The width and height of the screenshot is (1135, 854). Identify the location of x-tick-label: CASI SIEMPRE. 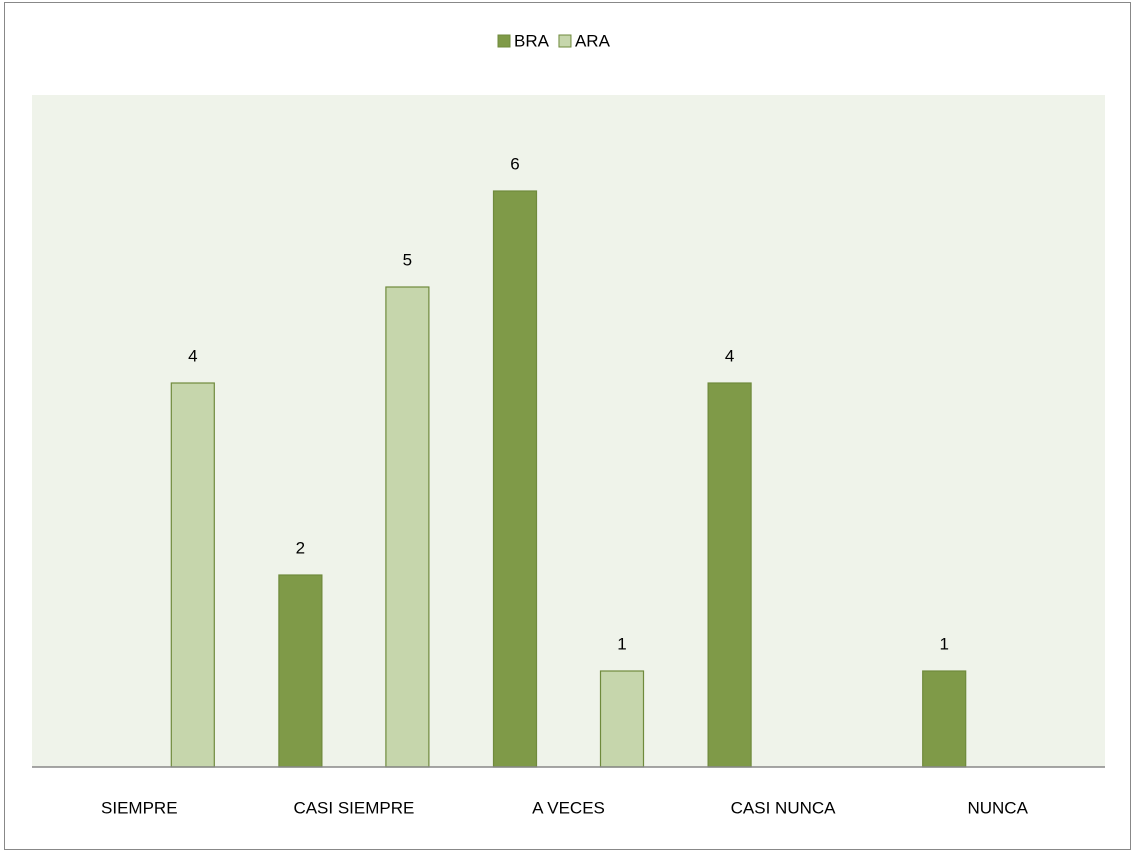
(353, 807).